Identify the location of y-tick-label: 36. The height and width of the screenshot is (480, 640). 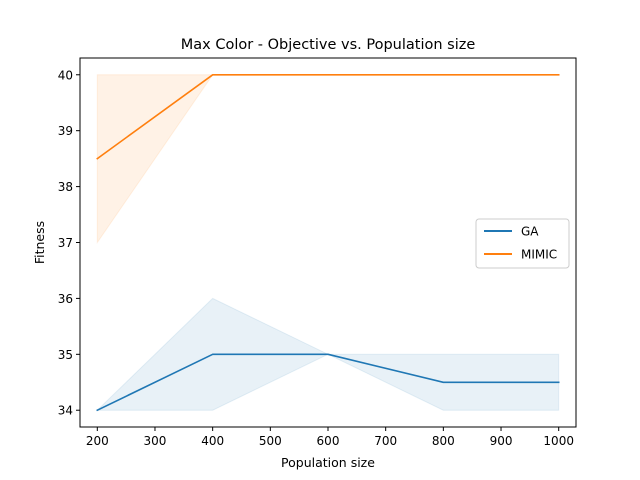
(65, 299).